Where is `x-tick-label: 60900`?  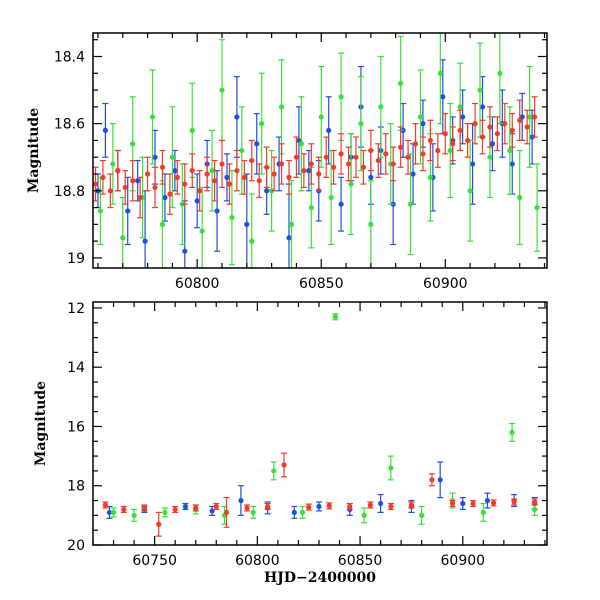
x-tick-label: 60900 is located at coordinates (445, 284).